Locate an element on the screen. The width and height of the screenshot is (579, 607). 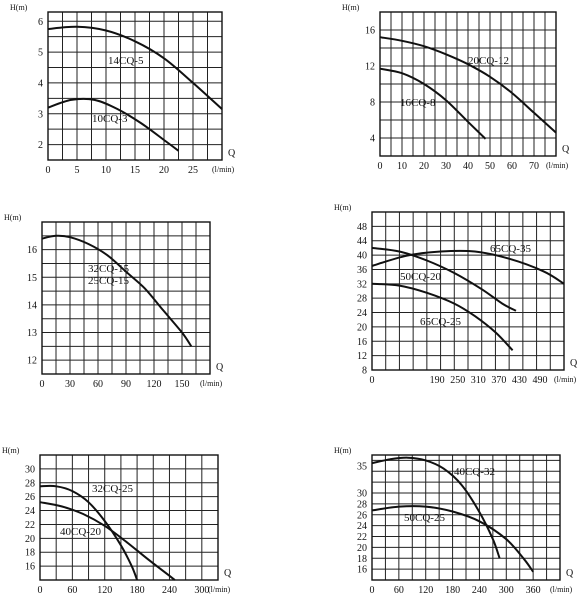
y-tick-label: 4 is located at coordinates (372, 139).